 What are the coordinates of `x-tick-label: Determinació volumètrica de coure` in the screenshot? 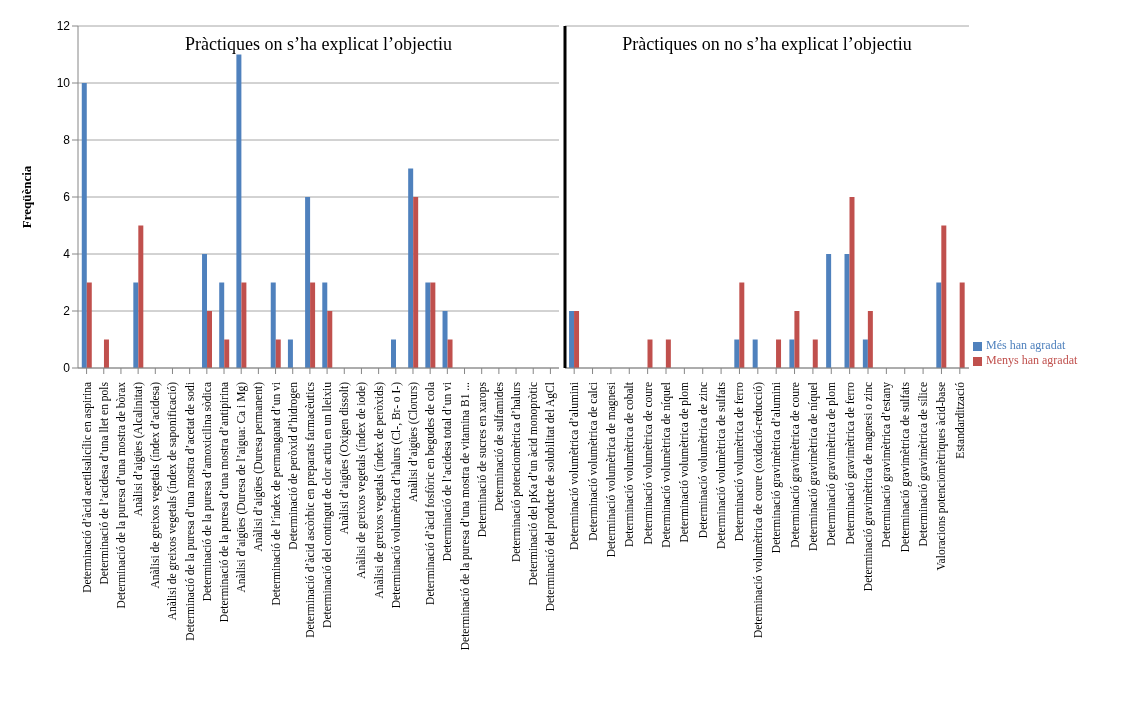 It's located at (647, 463).